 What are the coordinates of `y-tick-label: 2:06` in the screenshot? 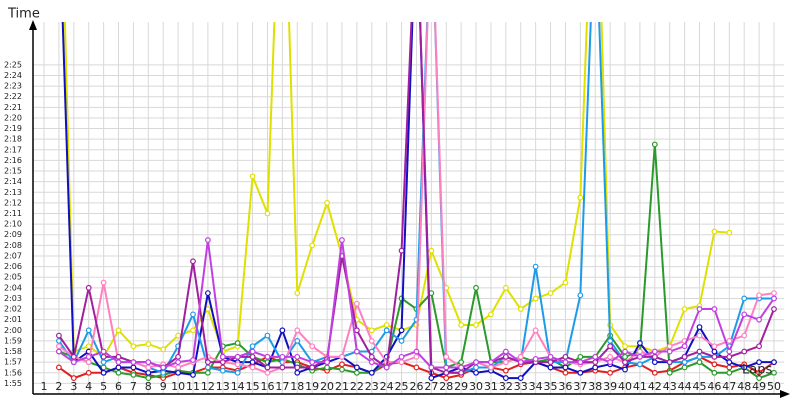 It's located at (13, 266).